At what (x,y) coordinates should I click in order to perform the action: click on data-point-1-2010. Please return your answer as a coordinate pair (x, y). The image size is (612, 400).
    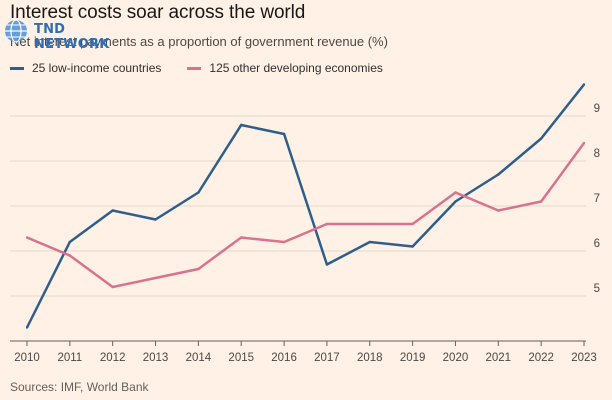
    Looking at the image, I should click on (27, 237).